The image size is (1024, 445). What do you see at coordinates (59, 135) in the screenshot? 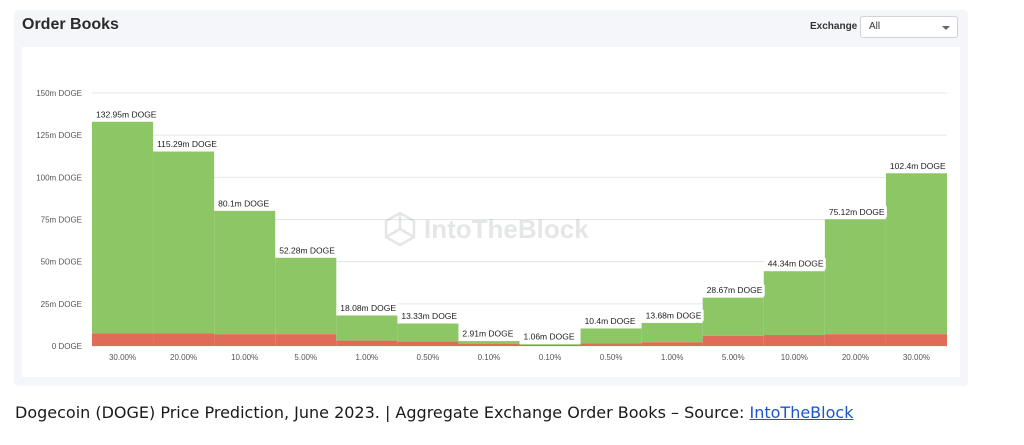
I see `y-tick-label: 125m DOGE` at bounding box center [59, 135].